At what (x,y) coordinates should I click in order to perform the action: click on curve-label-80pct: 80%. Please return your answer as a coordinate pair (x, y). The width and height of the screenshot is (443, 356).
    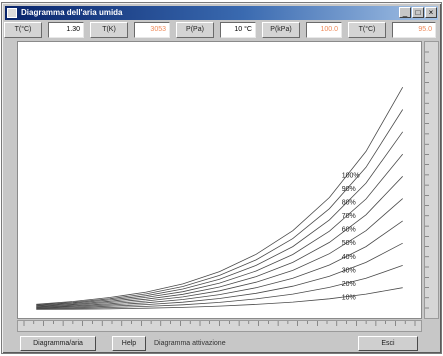
    Looking at the image, I should click on (349, 203).